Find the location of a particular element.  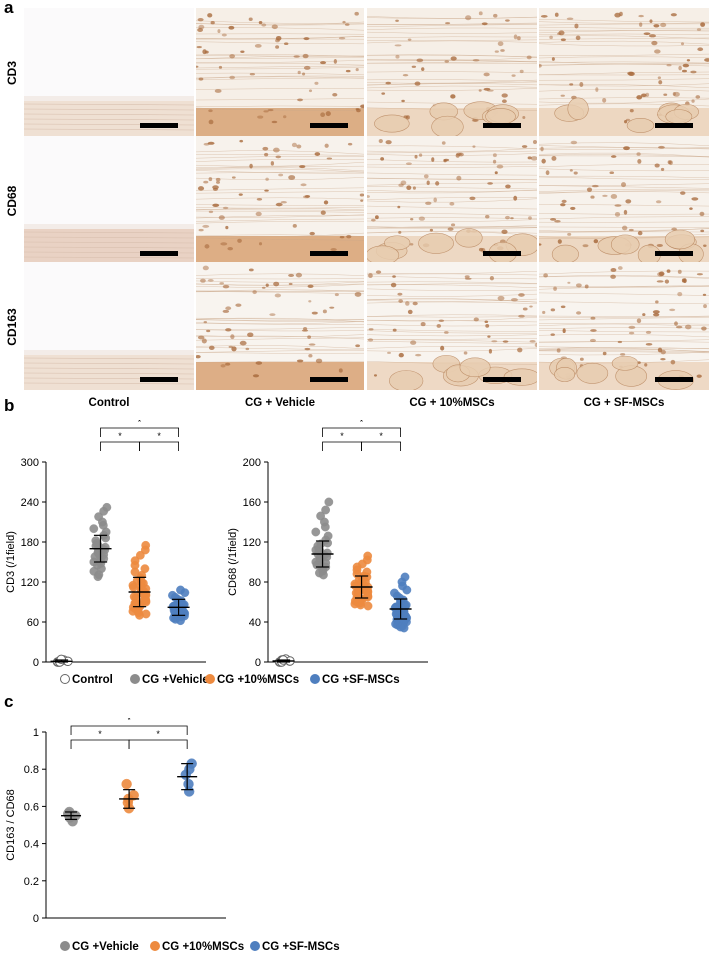

column-label: CG + SF-MSCs is located at coordinates (624, 403).